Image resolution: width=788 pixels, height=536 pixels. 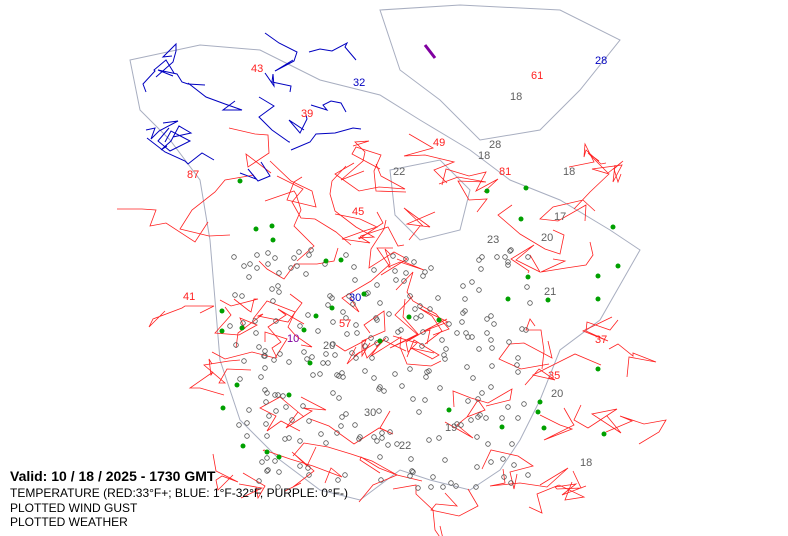 What do you see at coordinates (257, 69) in the screenshot?
I see `contour-label: 43` at bounding box center [257, 69].